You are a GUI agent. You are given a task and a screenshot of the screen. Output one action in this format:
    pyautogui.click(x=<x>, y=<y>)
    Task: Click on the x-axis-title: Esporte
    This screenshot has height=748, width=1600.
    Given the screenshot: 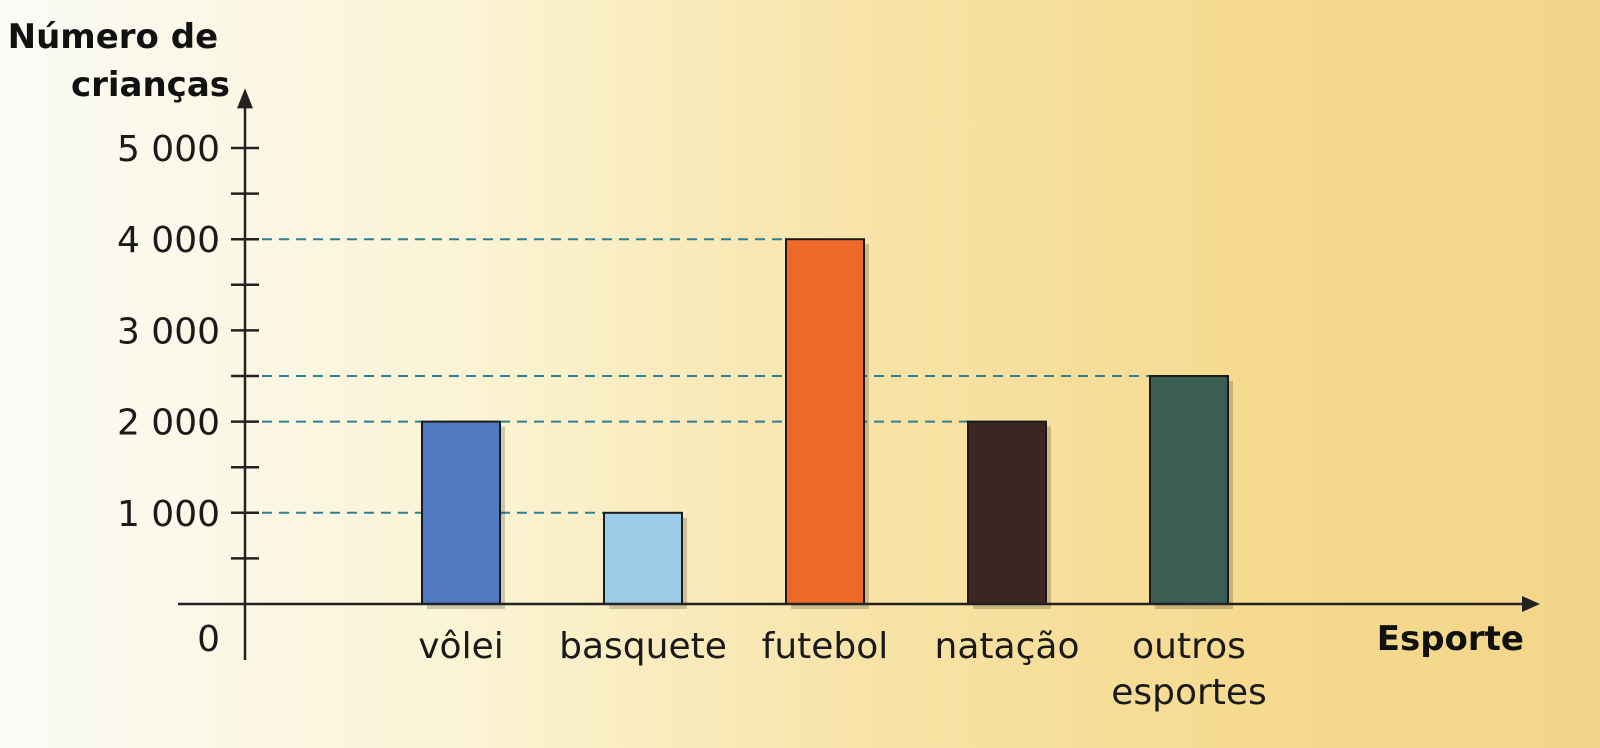 What is the action you would take?
    pyautogui.click(x=1450, y=639)
    